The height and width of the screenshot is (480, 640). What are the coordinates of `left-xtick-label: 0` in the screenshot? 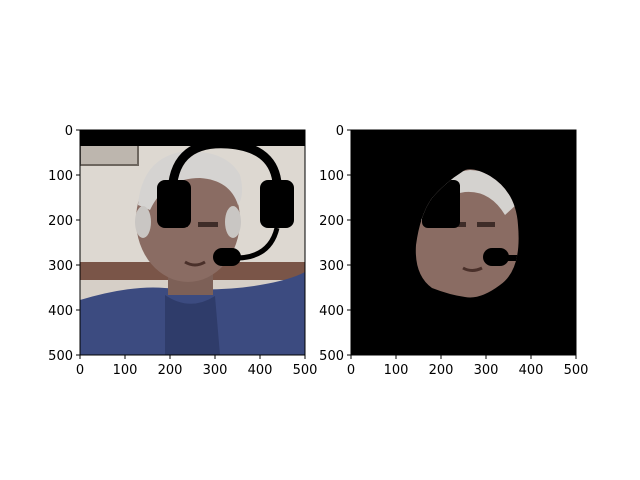 It's located at (80, 370).